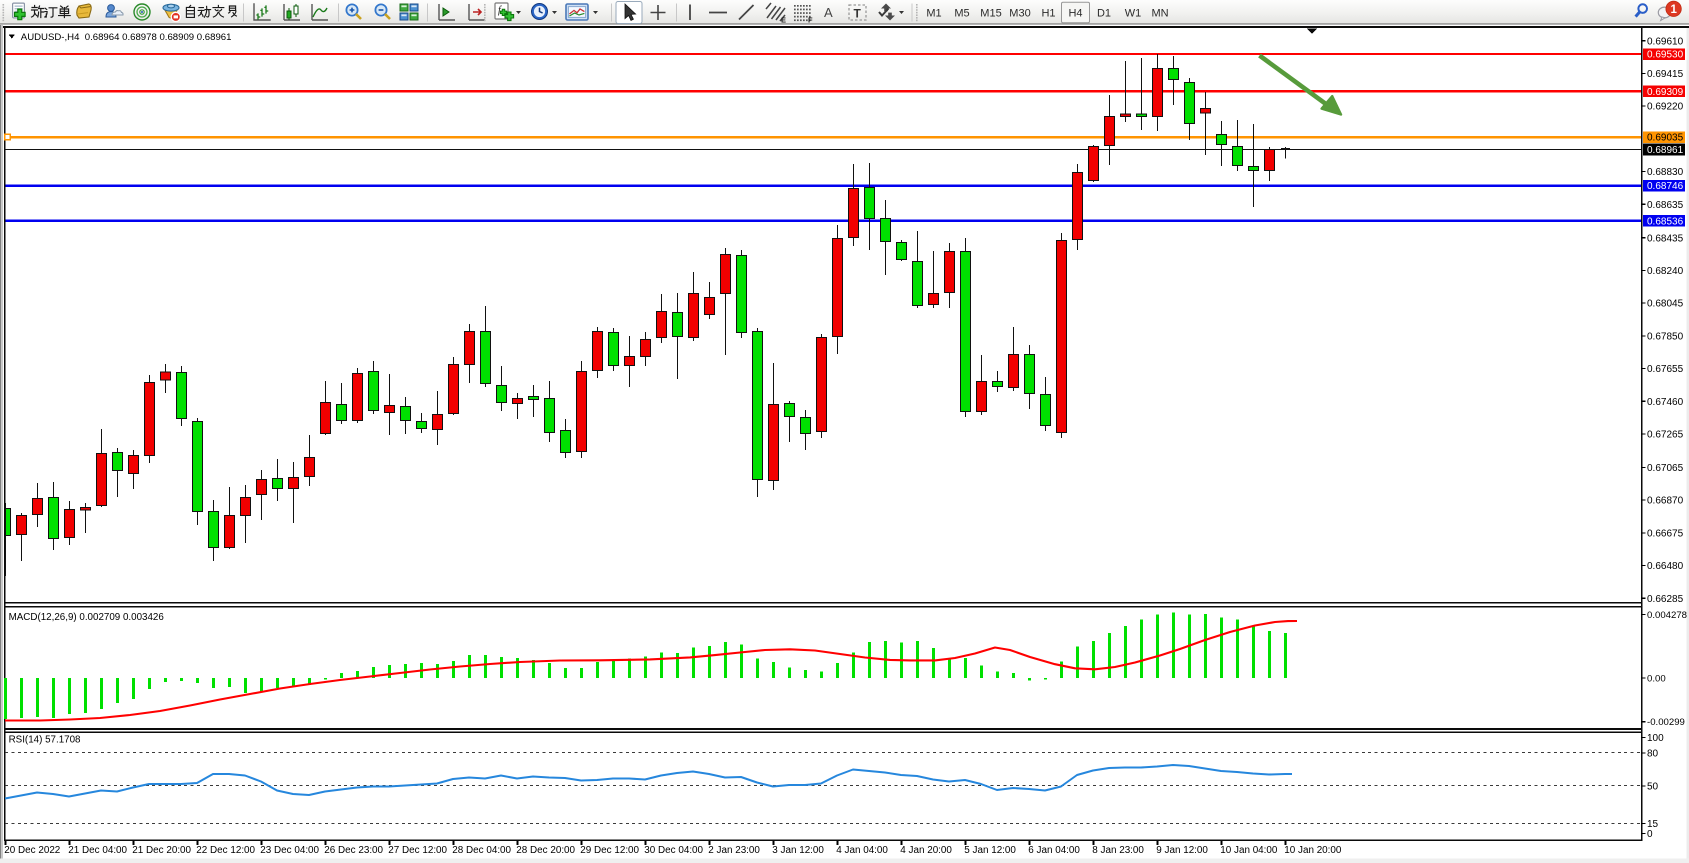 Image resolution: width=1689 pixels, height=863 pixels. I want to click on svg-text: 0.00, so click(1656, 678).